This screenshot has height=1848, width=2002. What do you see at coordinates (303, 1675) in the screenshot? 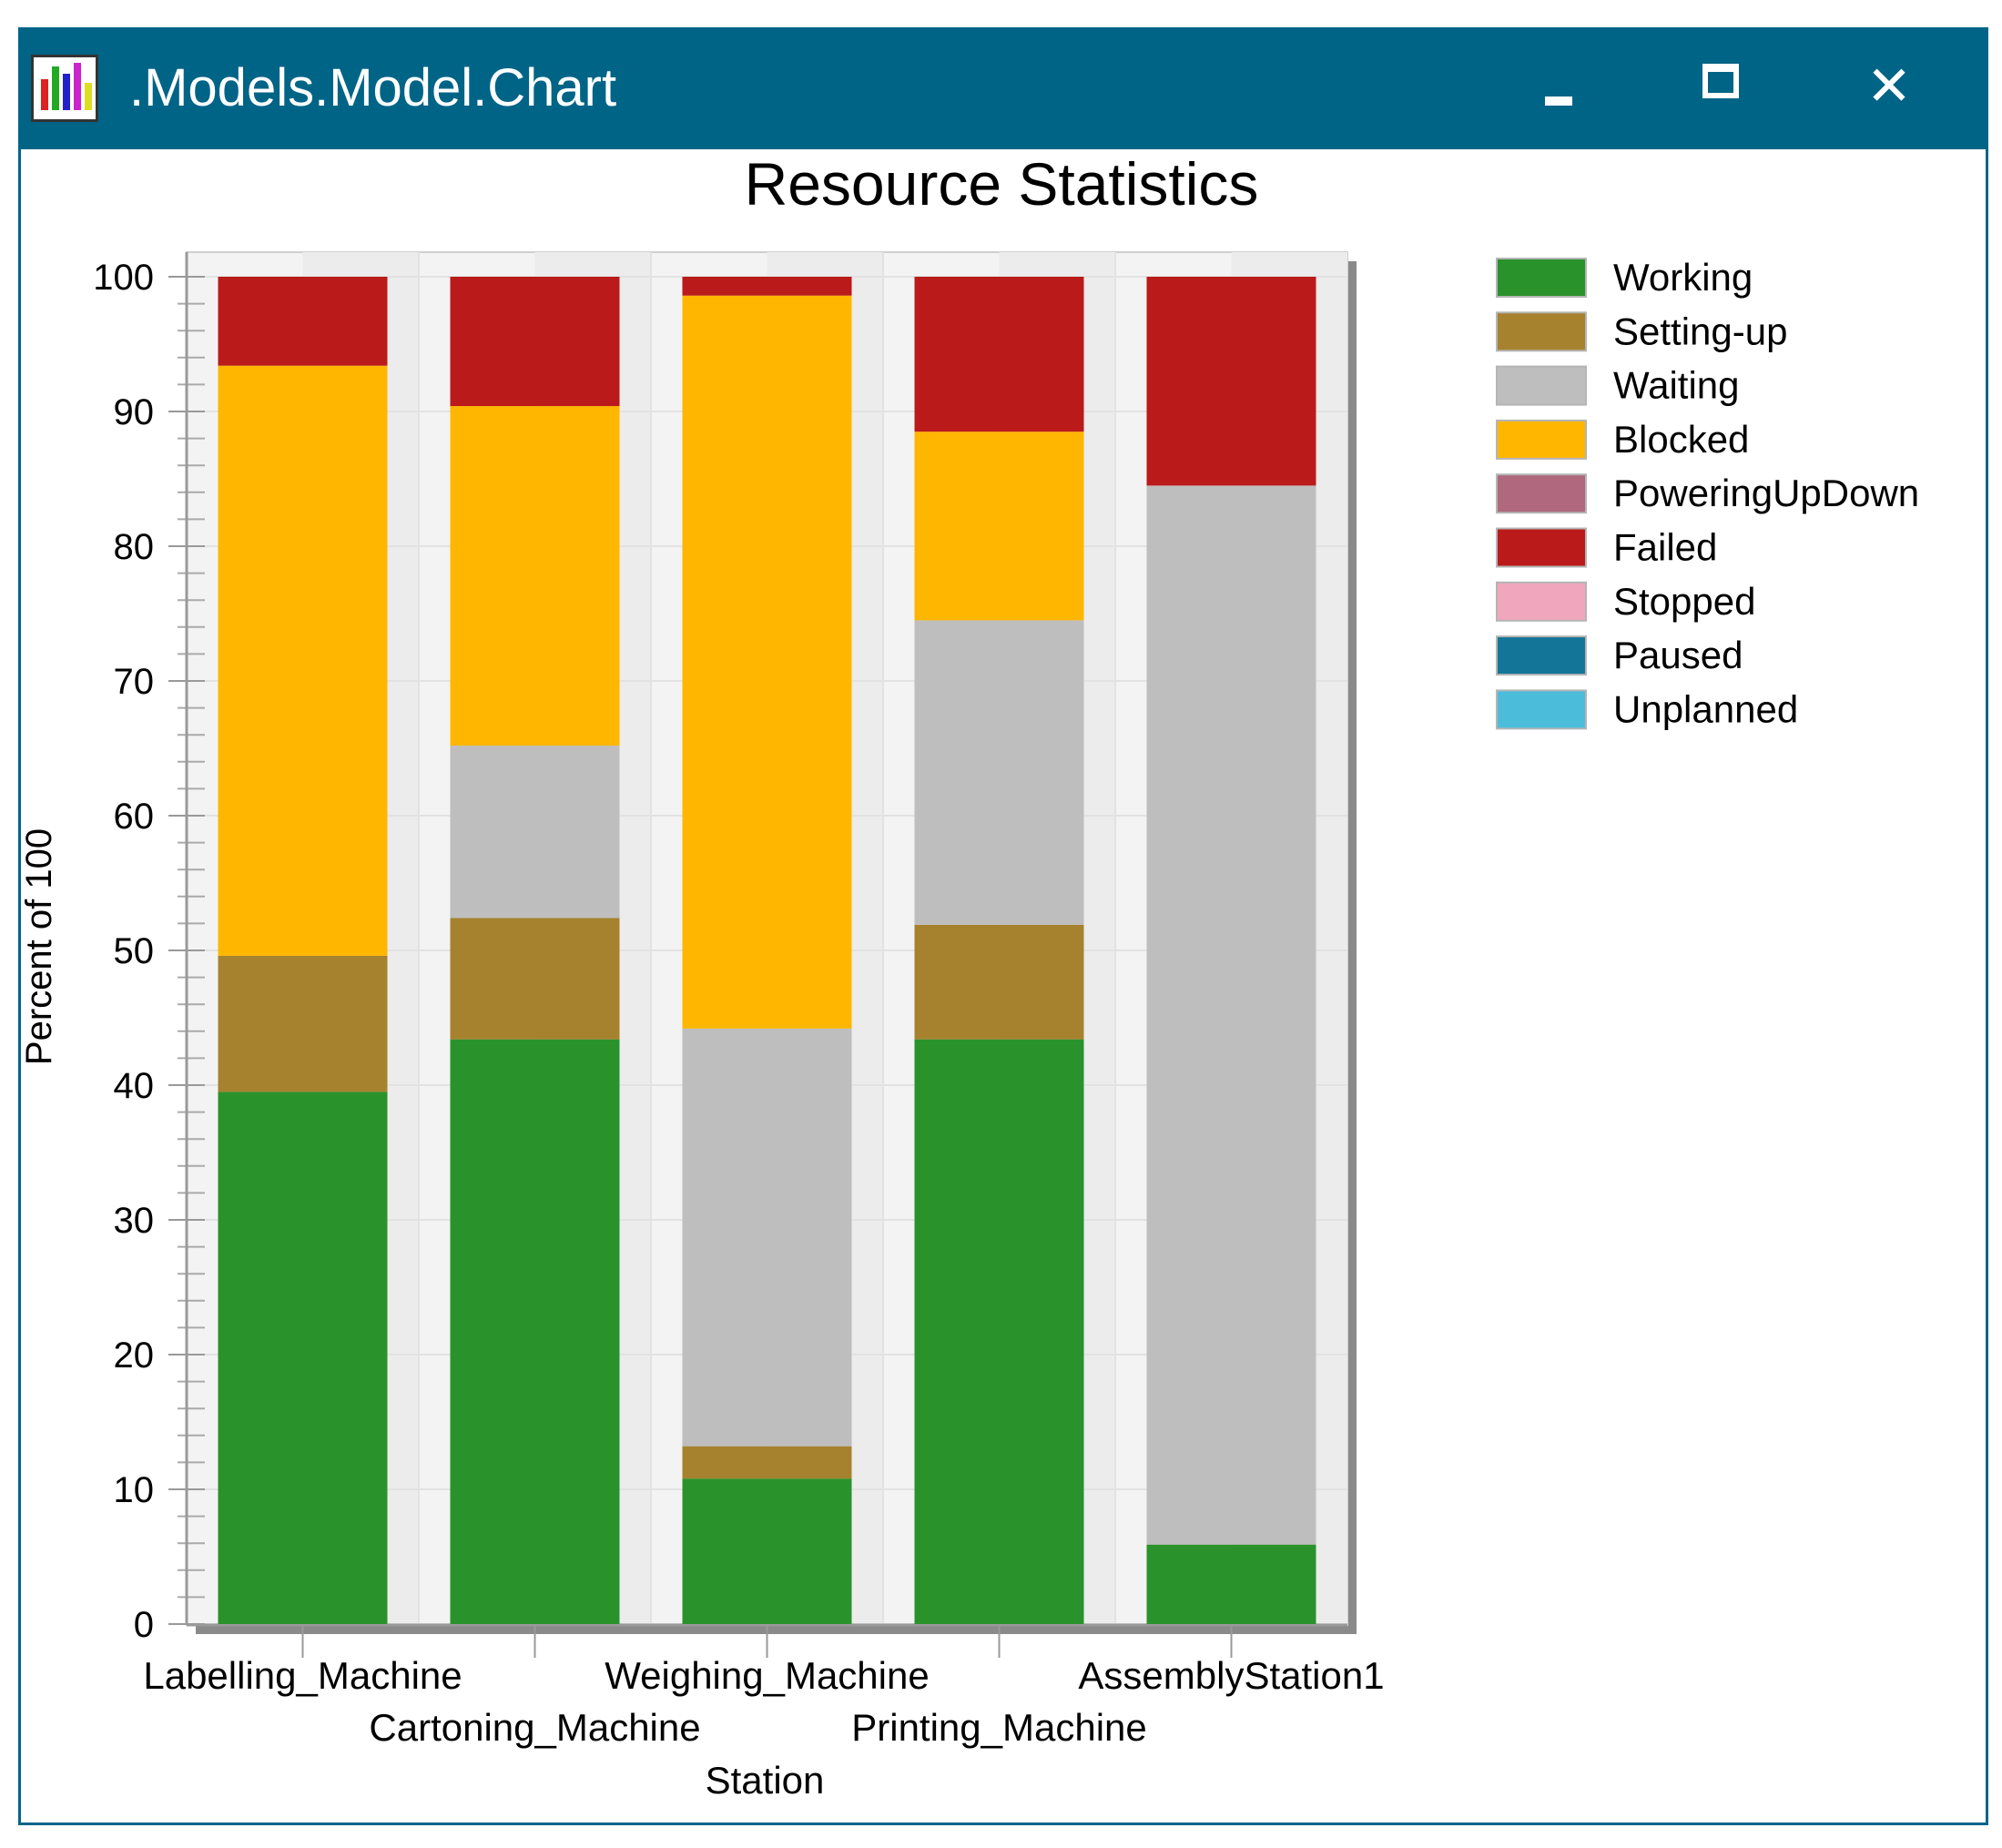
I see `x-tick-label: Labelling_Machine` at bounding box center [303, 1675].